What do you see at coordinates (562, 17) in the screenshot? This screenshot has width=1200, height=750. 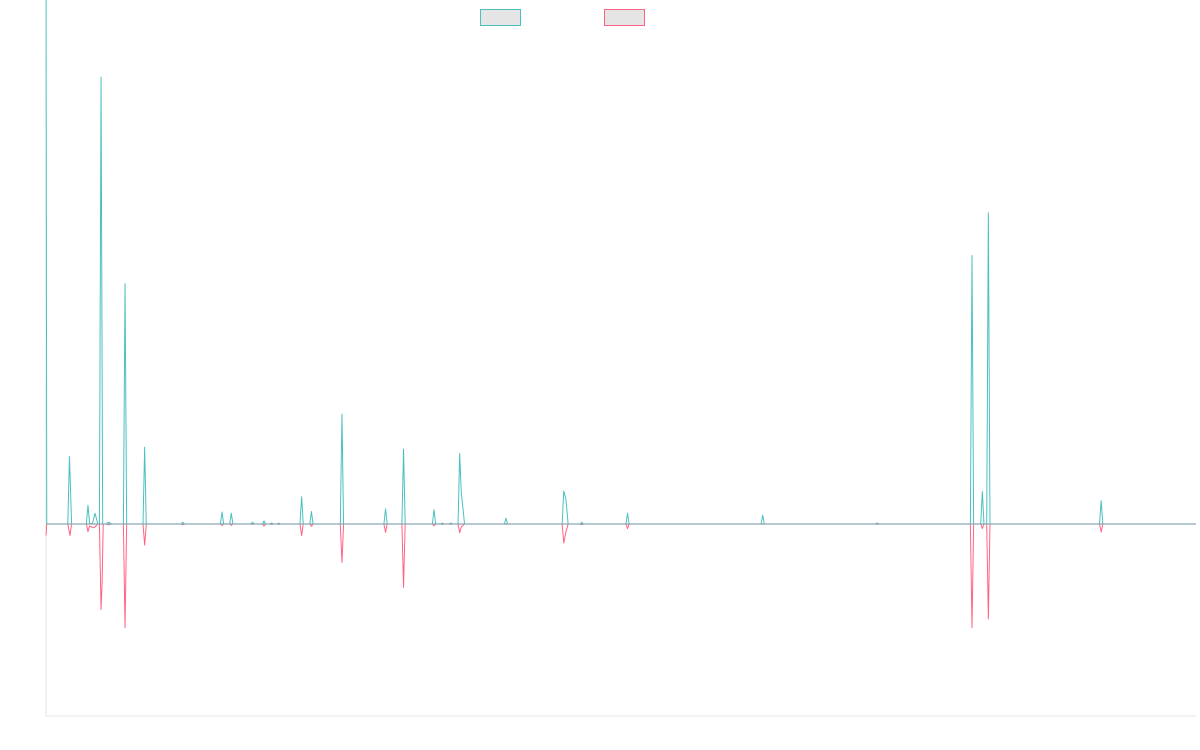 I see `legend` at bounding box center [562, 17].